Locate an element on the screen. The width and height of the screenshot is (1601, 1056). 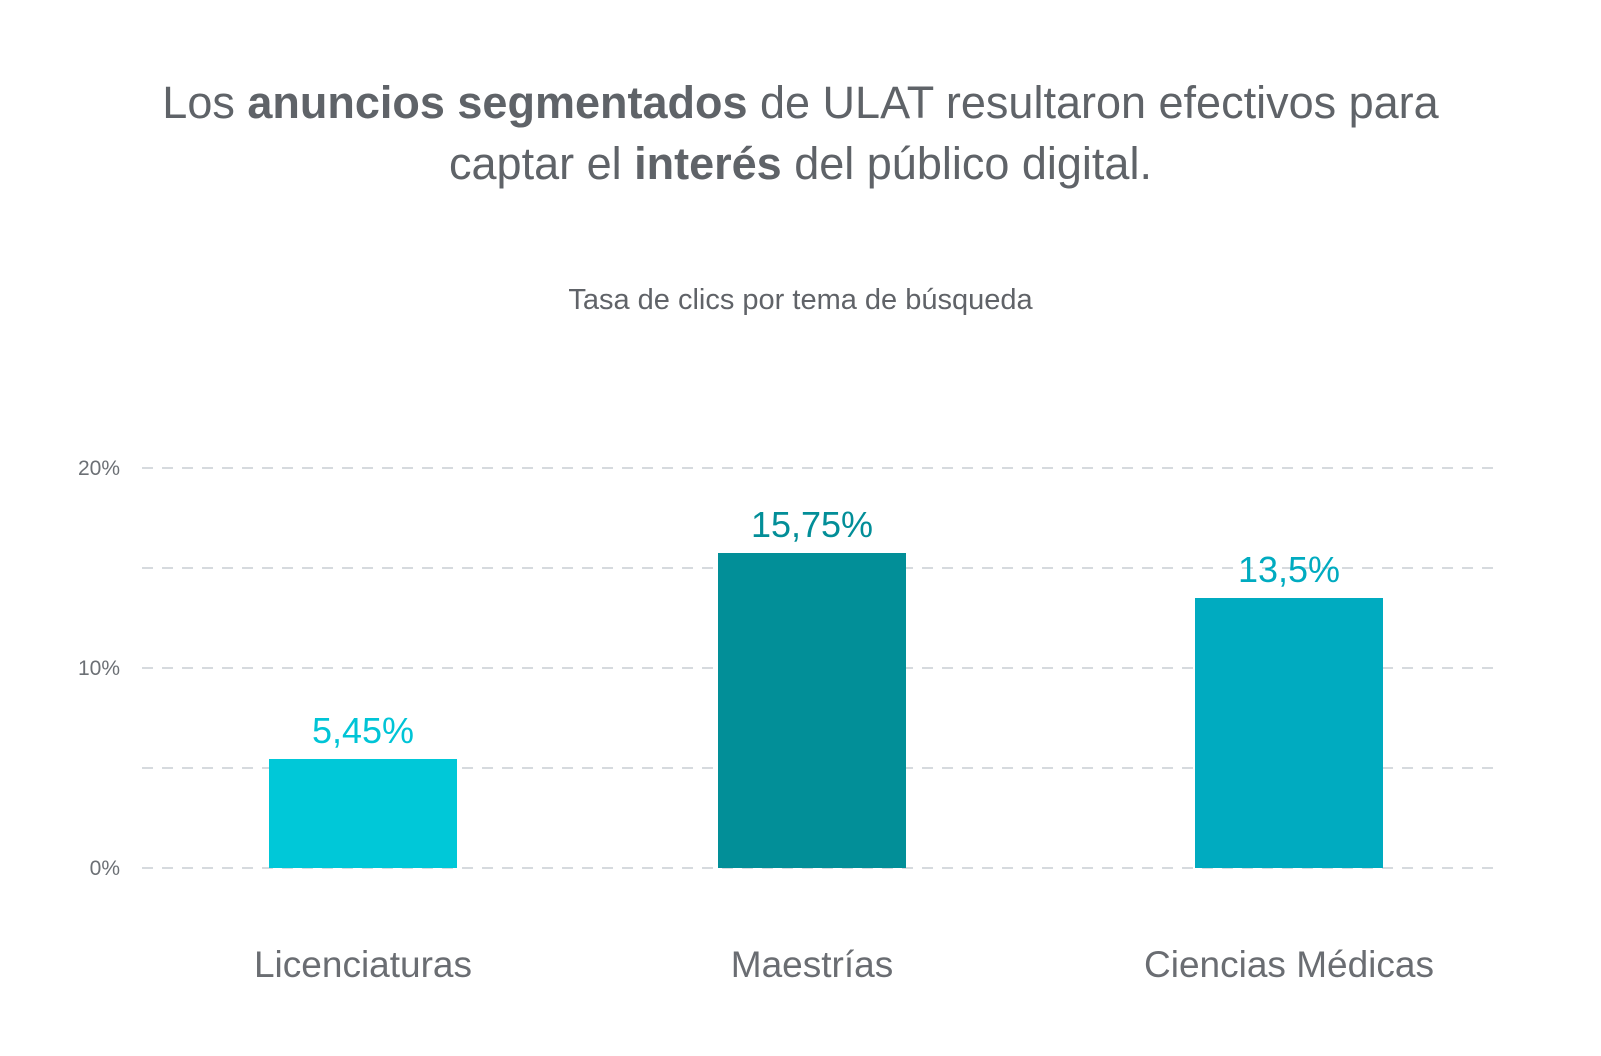
x-category-label: Licenciaturas is located at coordinates (363, 964).